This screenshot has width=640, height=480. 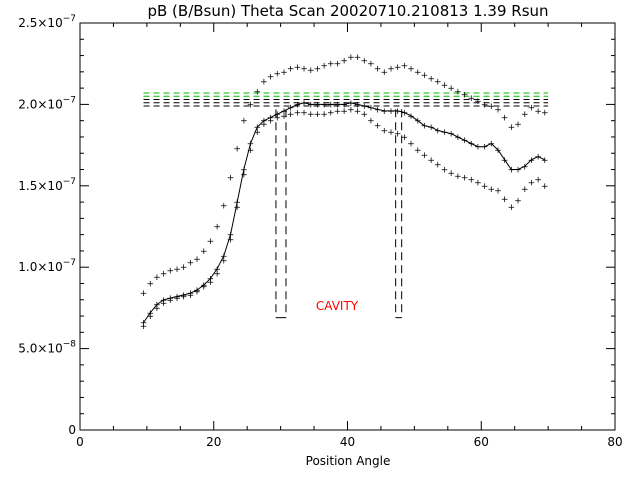 What do you see at coordinates (481, 442) in the screenshot?
I see `x-tick-label: 60` at bounding box center [481, 442].